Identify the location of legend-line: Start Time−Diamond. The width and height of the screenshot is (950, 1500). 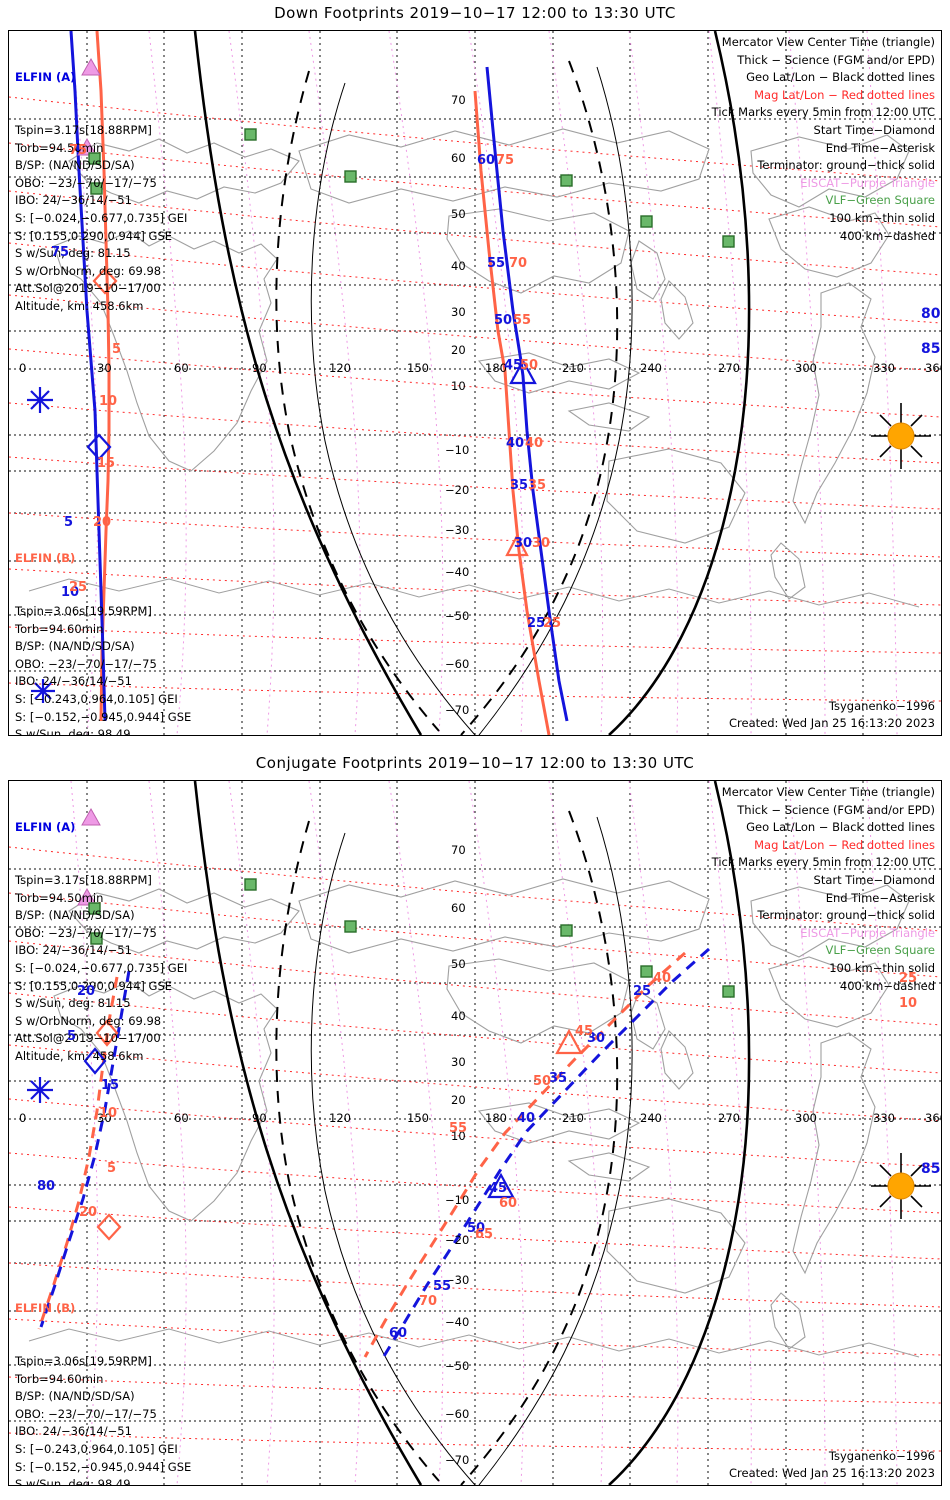
(874, 129).